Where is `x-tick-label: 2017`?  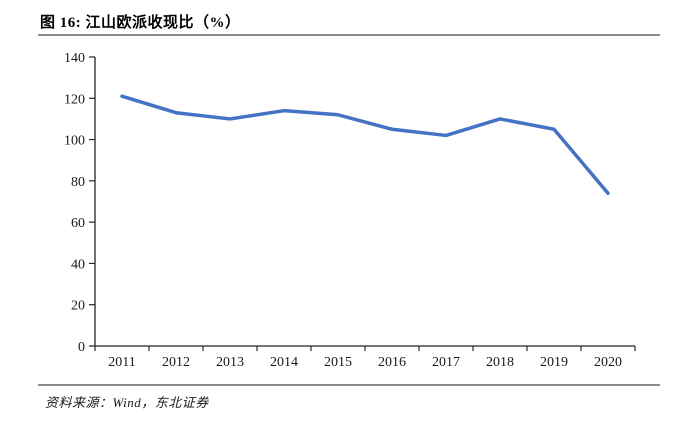 x-tick-label: 2017 is located at coordinates (446, 362).